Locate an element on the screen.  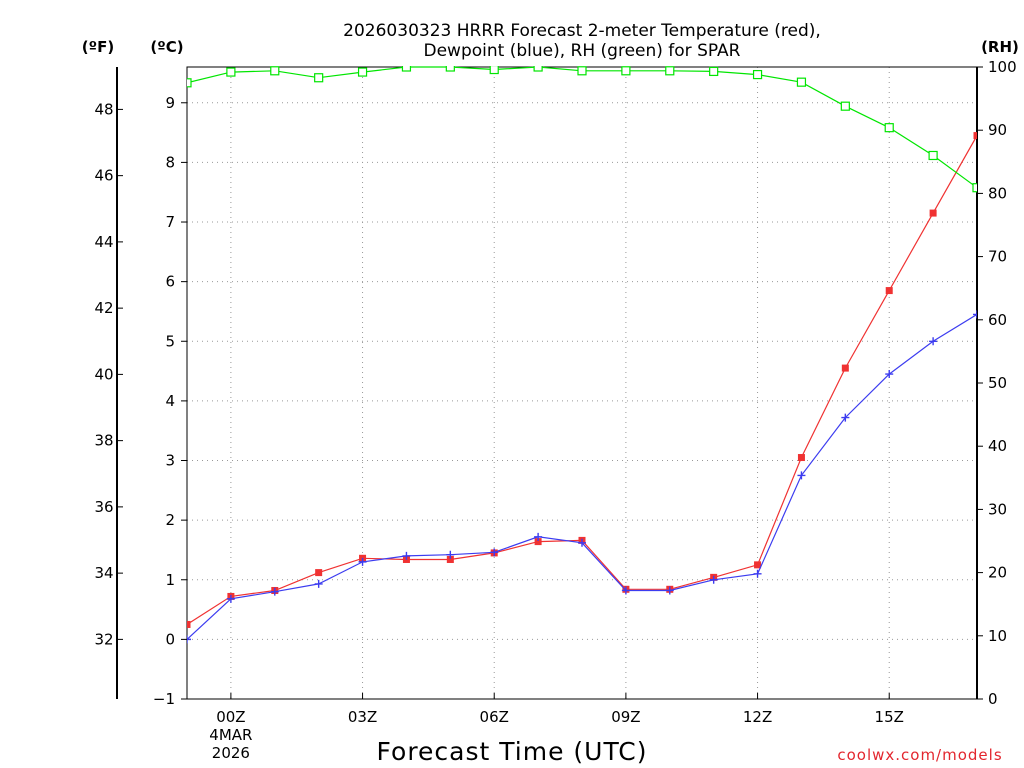
fahrenheit-tick-label: 40 is located at coordinates (103, 374).